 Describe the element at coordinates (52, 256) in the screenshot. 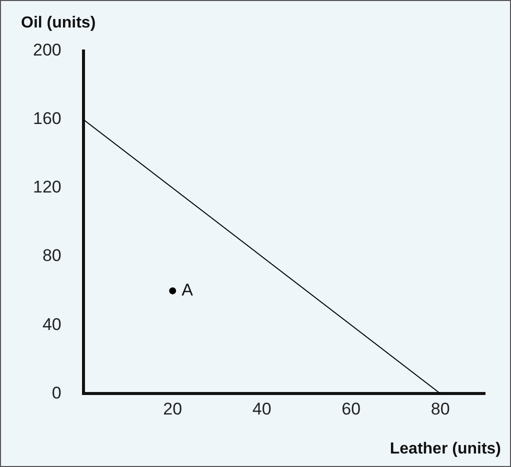

I see `y-tick-label: 80` at that location.